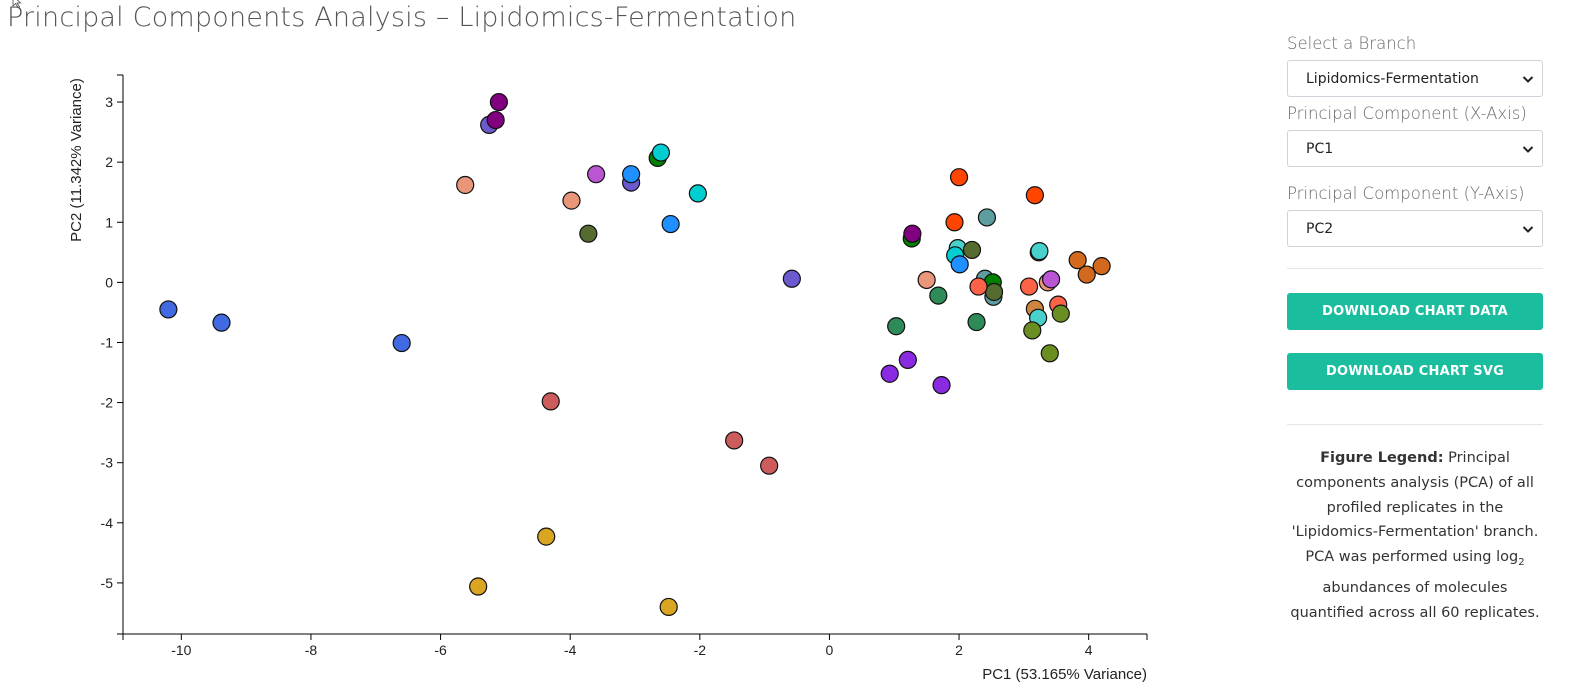 Image resolution: width=1578 pixels, height=697 pixels. I want to click on y-tick-label: 0, so click(109, 282).